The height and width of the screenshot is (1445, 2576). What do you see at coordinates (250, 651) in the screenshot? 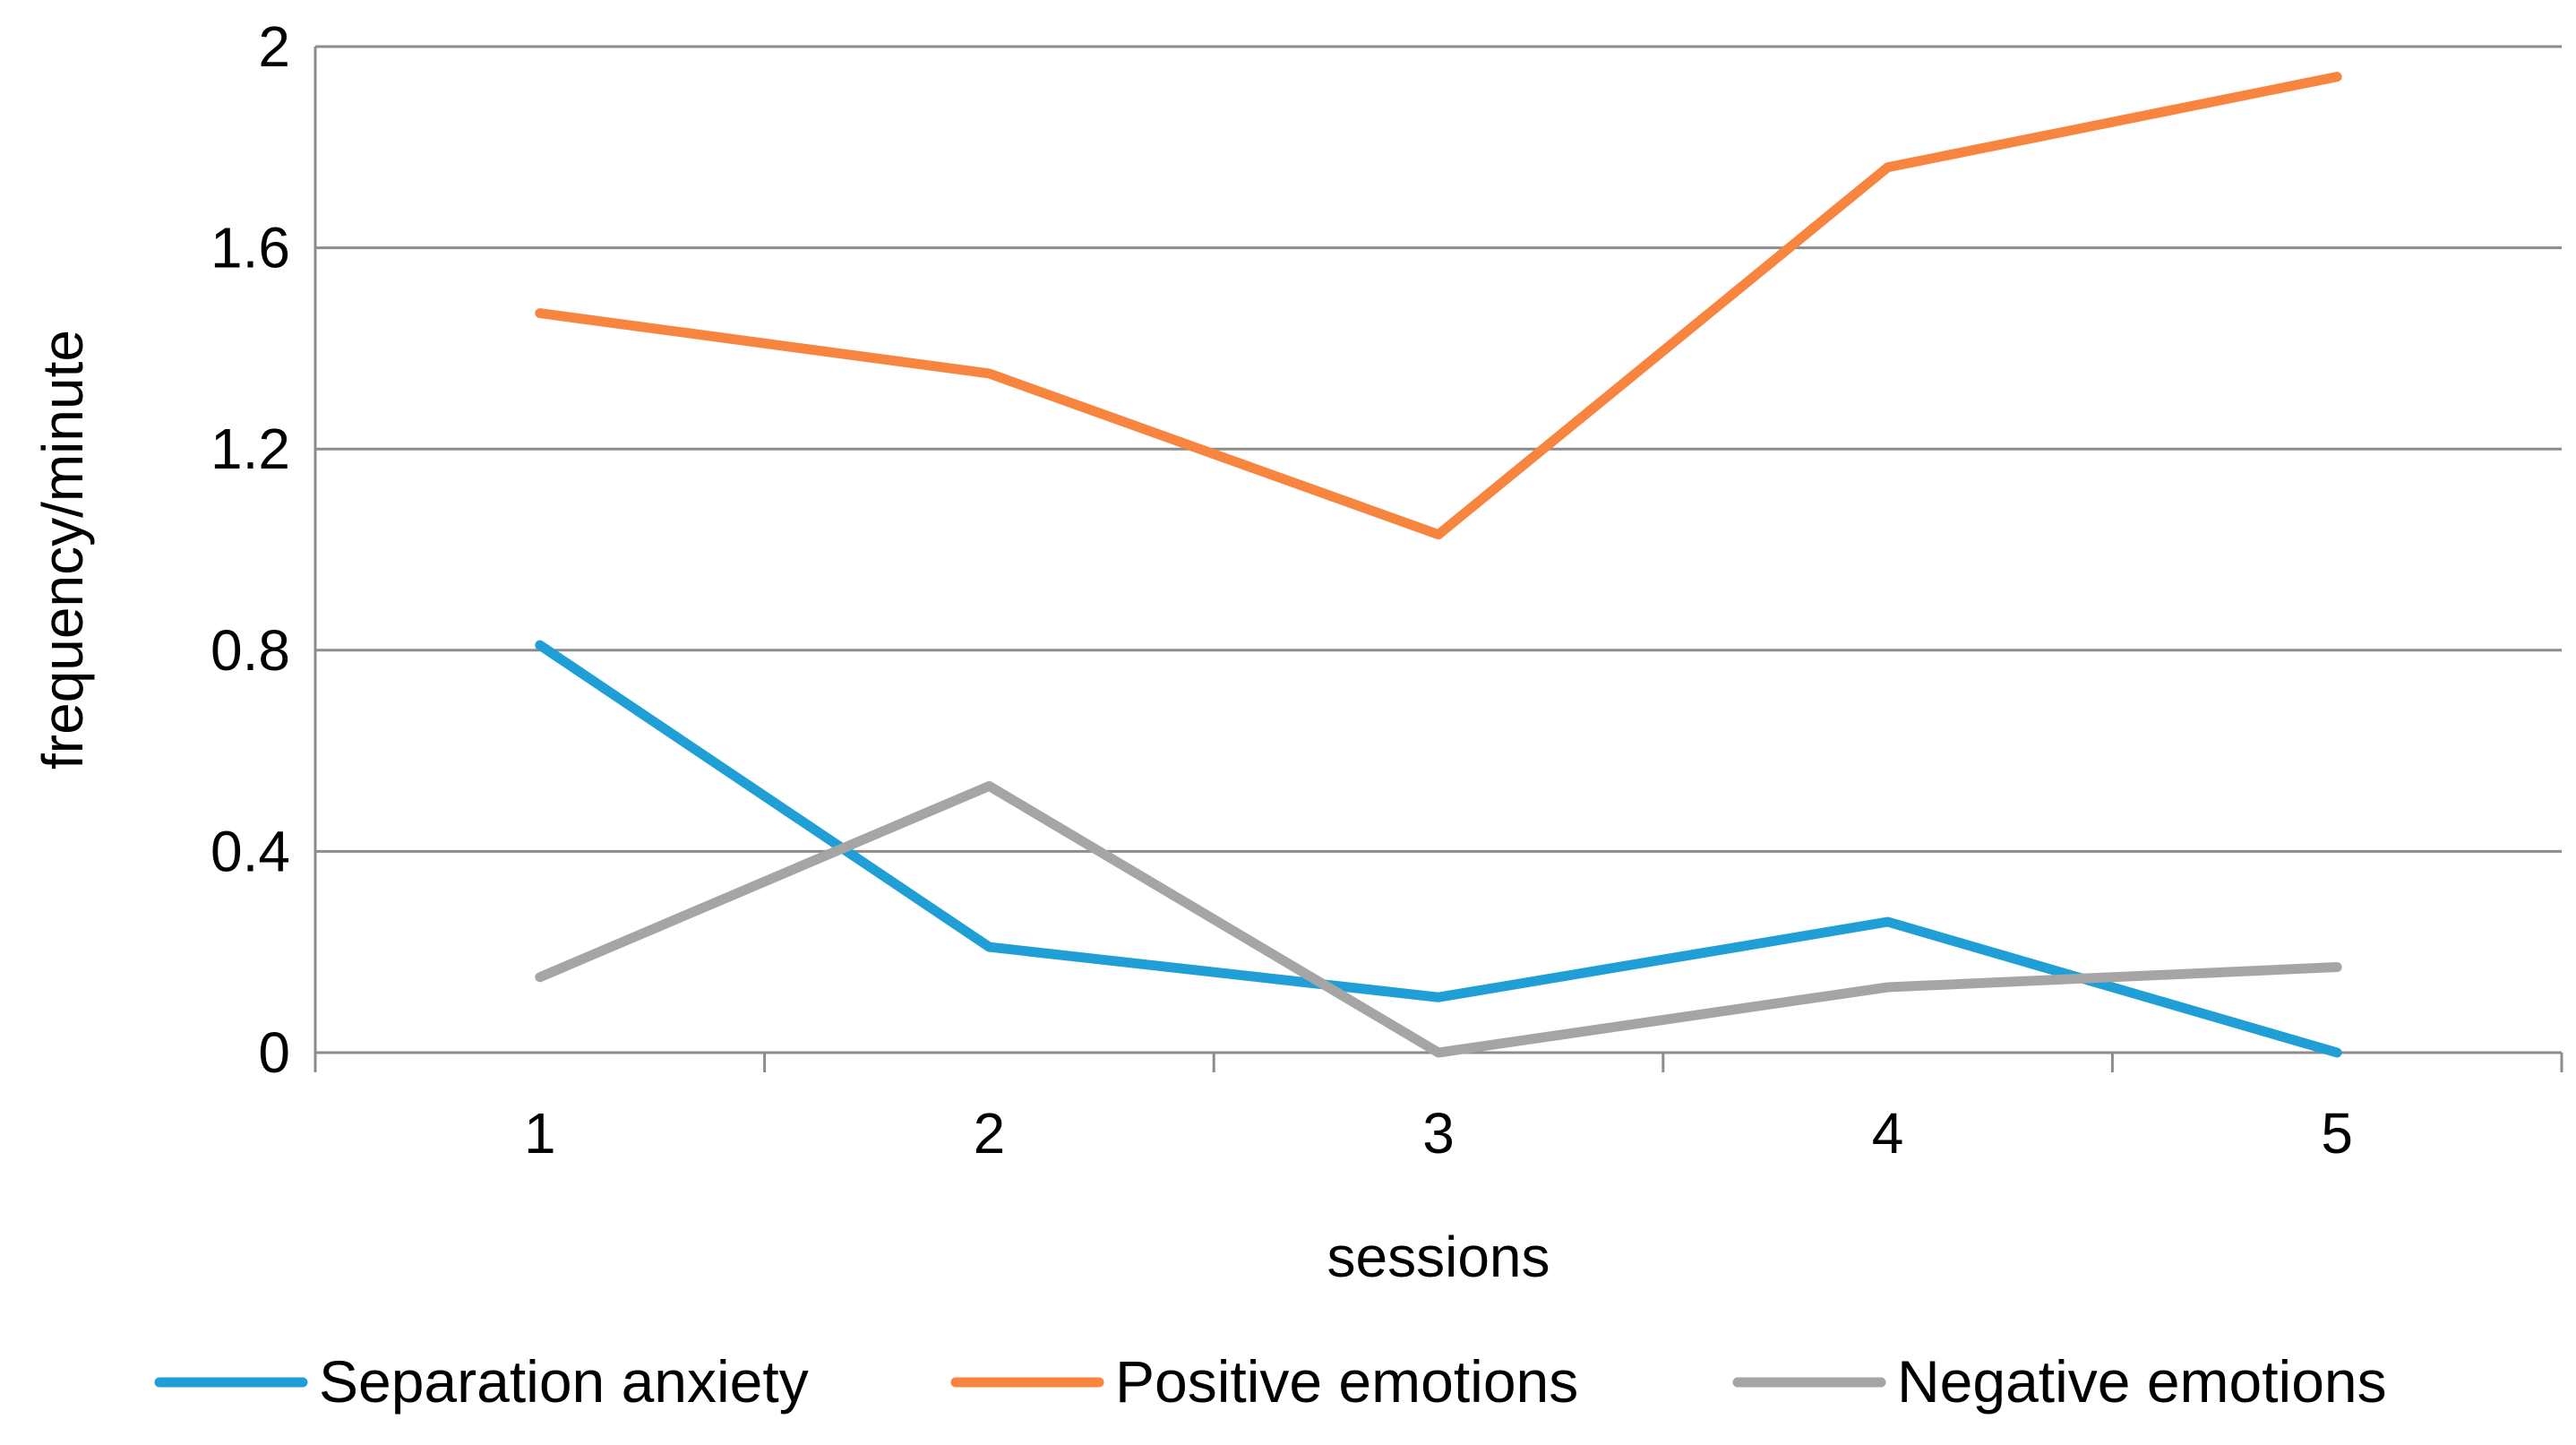
I see `y-tick-label: 0.8` at bounding box center [250, 651].